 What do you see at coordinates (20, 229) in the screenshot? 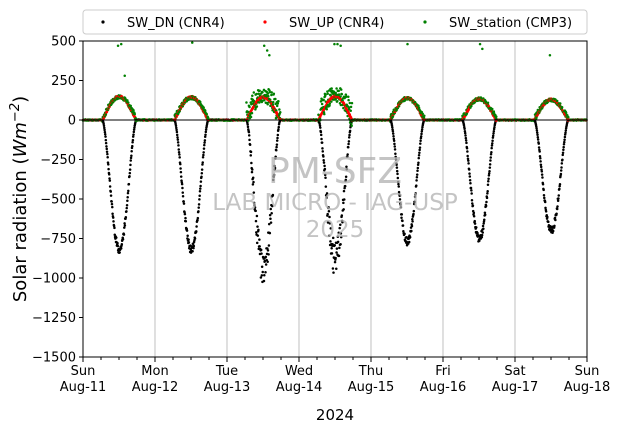
I see `y-axis-title-text: Solar radiation (` at bounding box center [20, 229].